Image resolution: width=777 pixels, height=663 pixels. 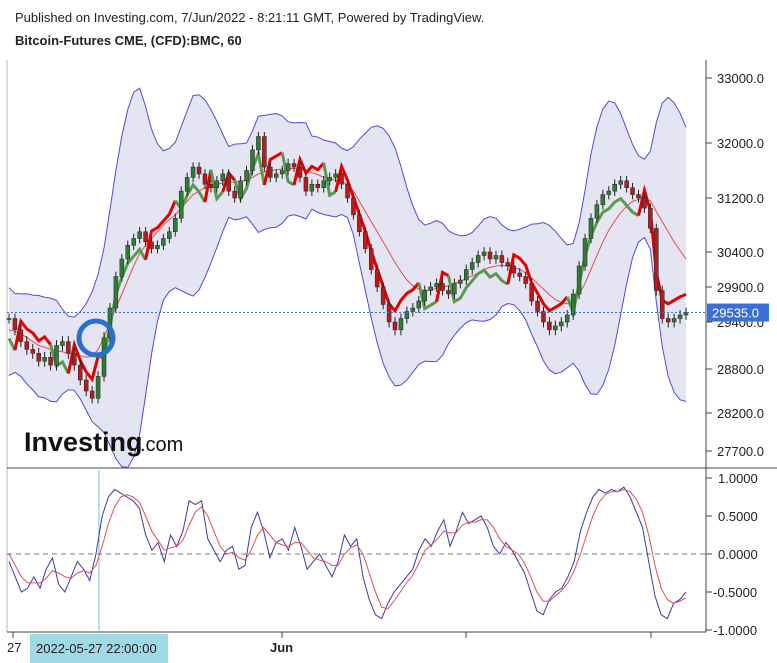 I want to click on x-label-27: 27, so click(x=14, y=647).